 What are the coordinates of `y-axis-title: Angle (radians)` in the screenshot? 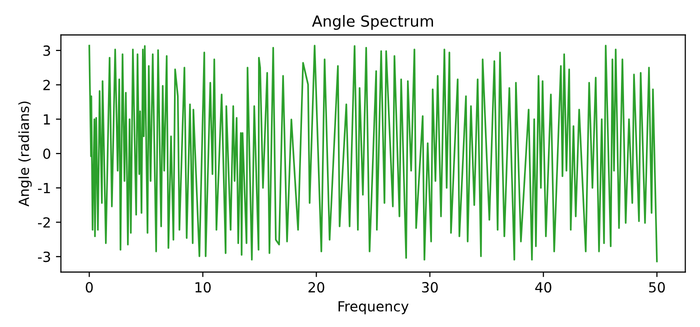 It's located at (25, 154).